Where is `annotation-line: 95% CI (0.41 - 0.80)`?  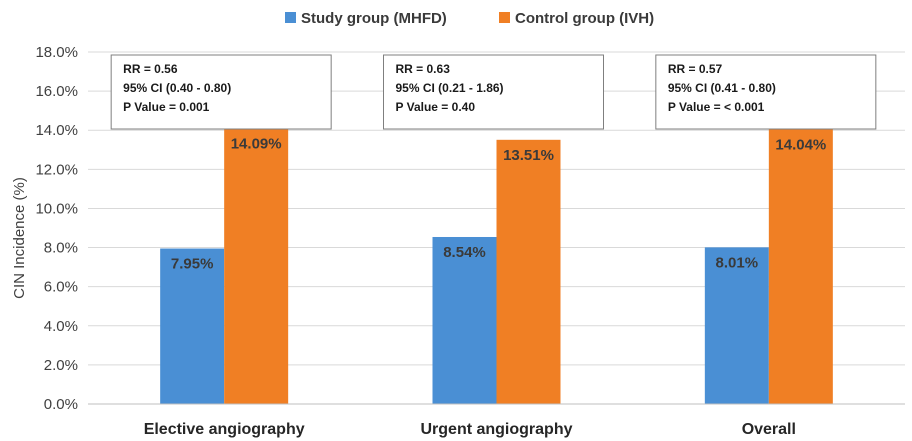
annotation-line: 95% CI (0.41 - 0.80) is located at coordinates (722, 88).